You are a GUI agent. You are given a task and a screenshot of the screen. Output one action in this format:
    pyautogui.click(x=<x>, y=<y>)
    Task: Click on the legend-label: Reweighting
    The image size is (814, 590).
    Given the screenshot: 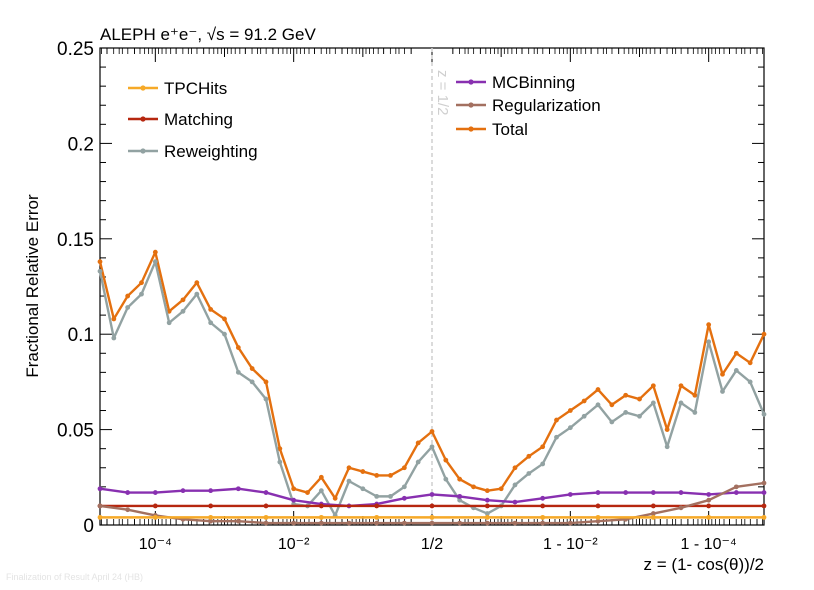 What is the action you would take?
    pyautogui.click(x=211, y=151)
    